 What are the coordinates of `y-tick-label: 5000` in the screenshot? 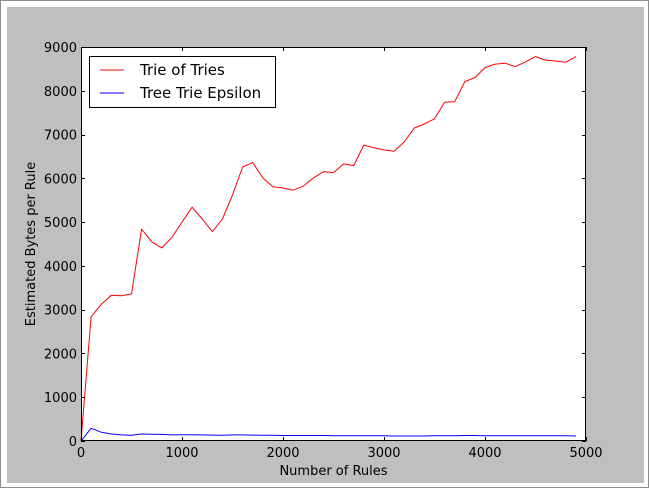 It's located at (60, 223).